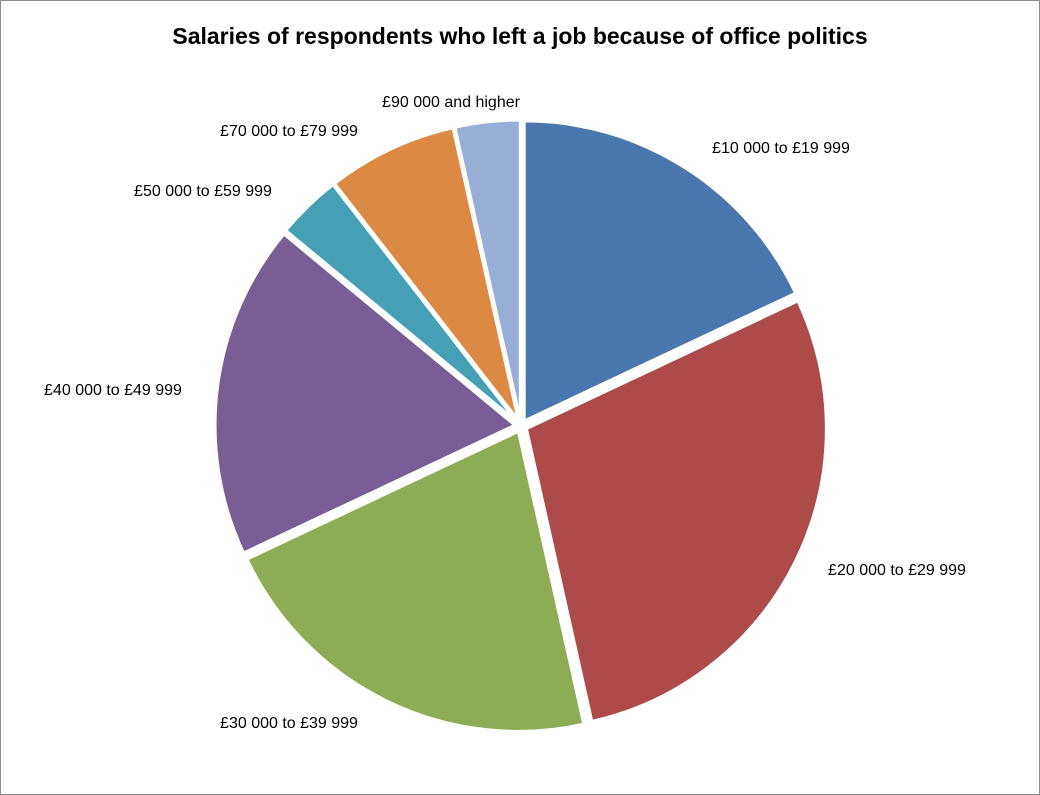 Image resolution: width=1040 pixels, height=795 pixels. Describe the element at coordinates (451, 102) in the screenshot. I see `data-label-7: £90 000 and higher` at that location.